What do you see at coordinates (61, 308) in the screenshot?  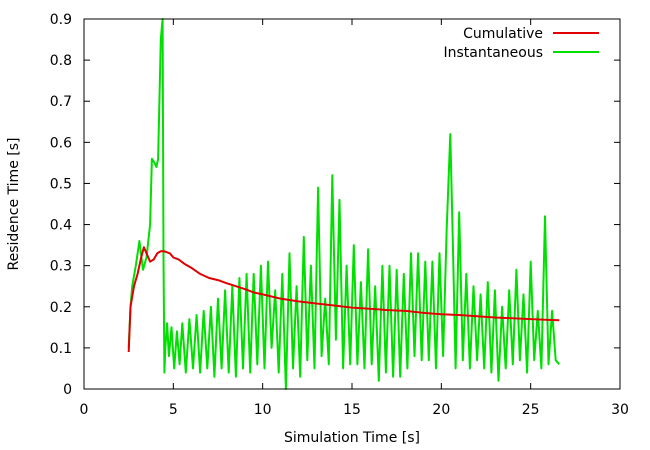 I see `y-tick-label: 0.2` at bounding box center [61, 308].